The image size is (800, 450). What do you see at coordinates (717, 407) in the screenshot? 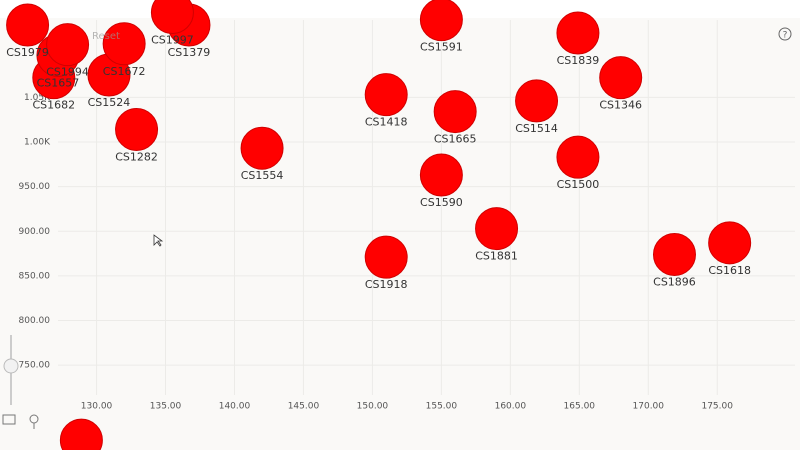
I see `x-tick-label: 175.00` at bounding box center [717, 407].